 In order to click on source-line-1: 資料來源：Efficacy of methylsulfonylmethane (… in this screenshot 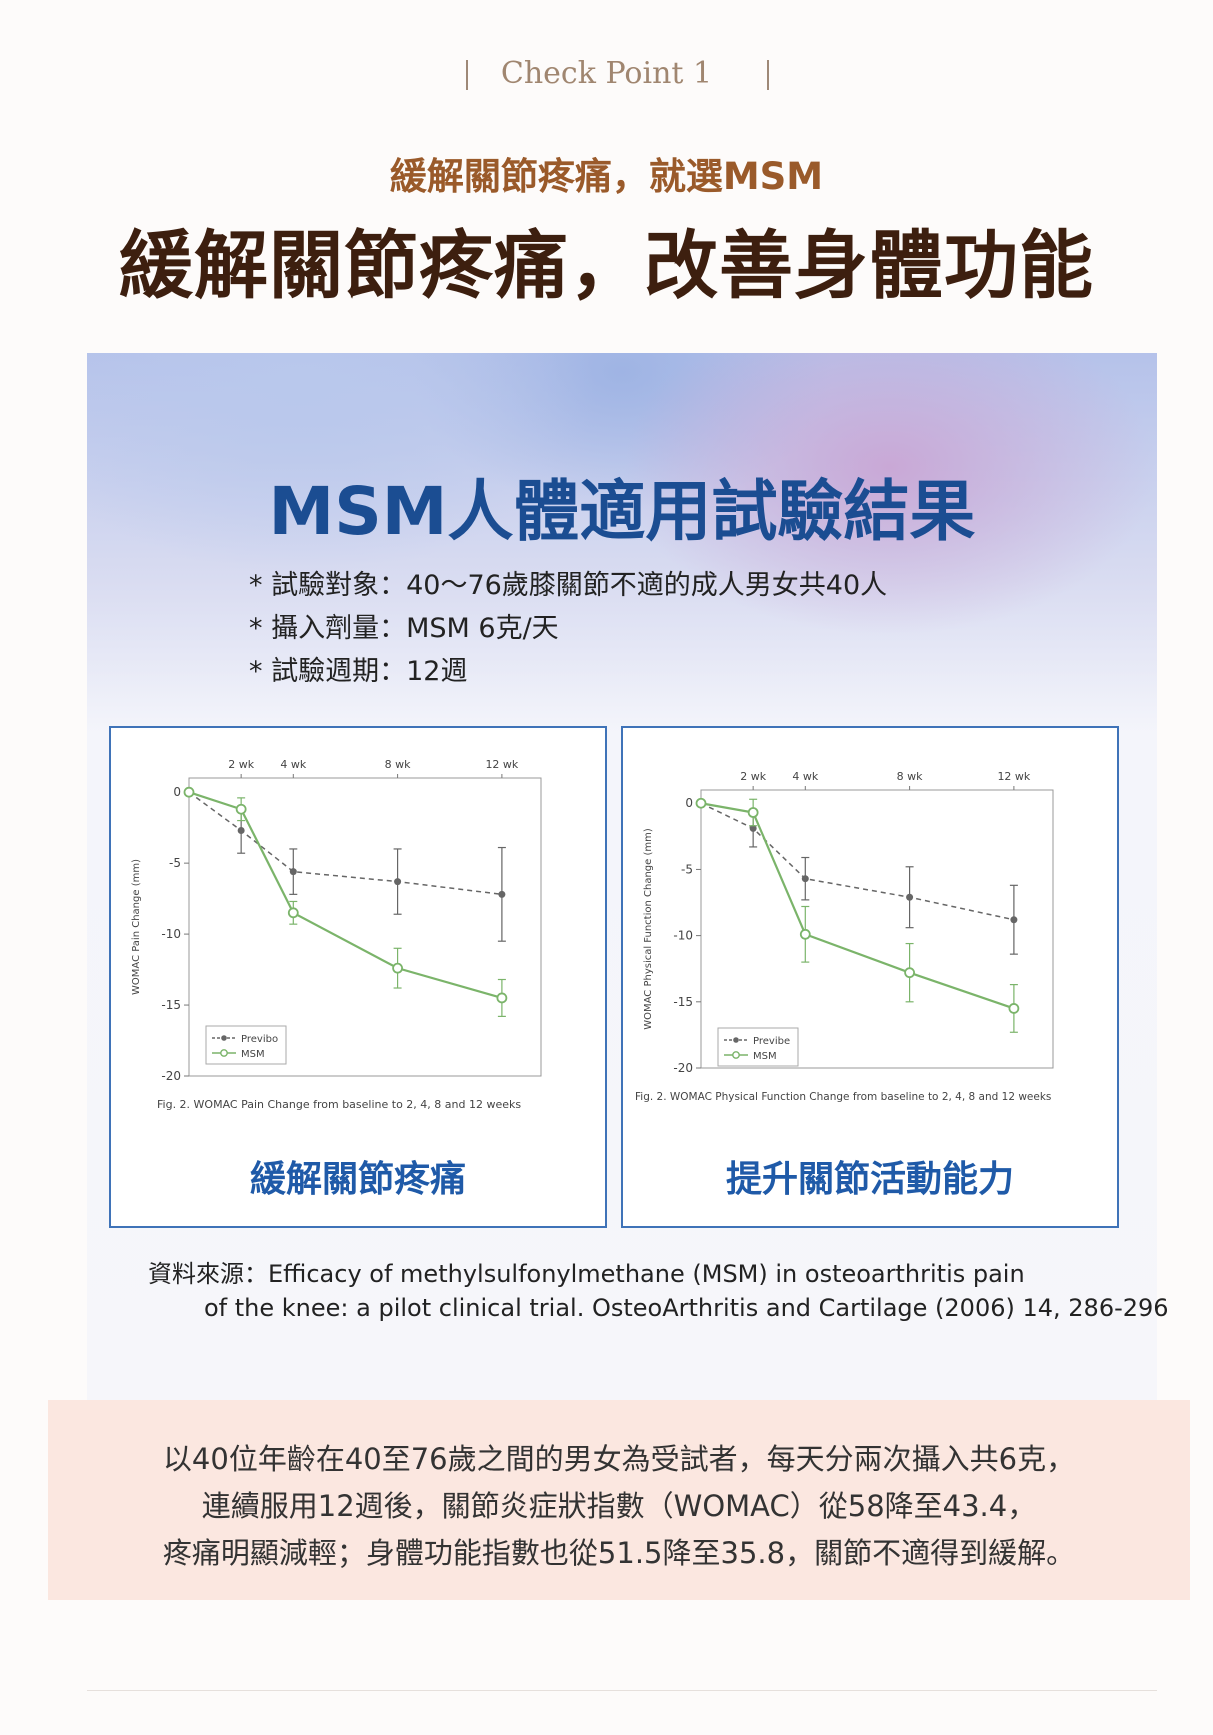, I will do `click(586, 1274)`.